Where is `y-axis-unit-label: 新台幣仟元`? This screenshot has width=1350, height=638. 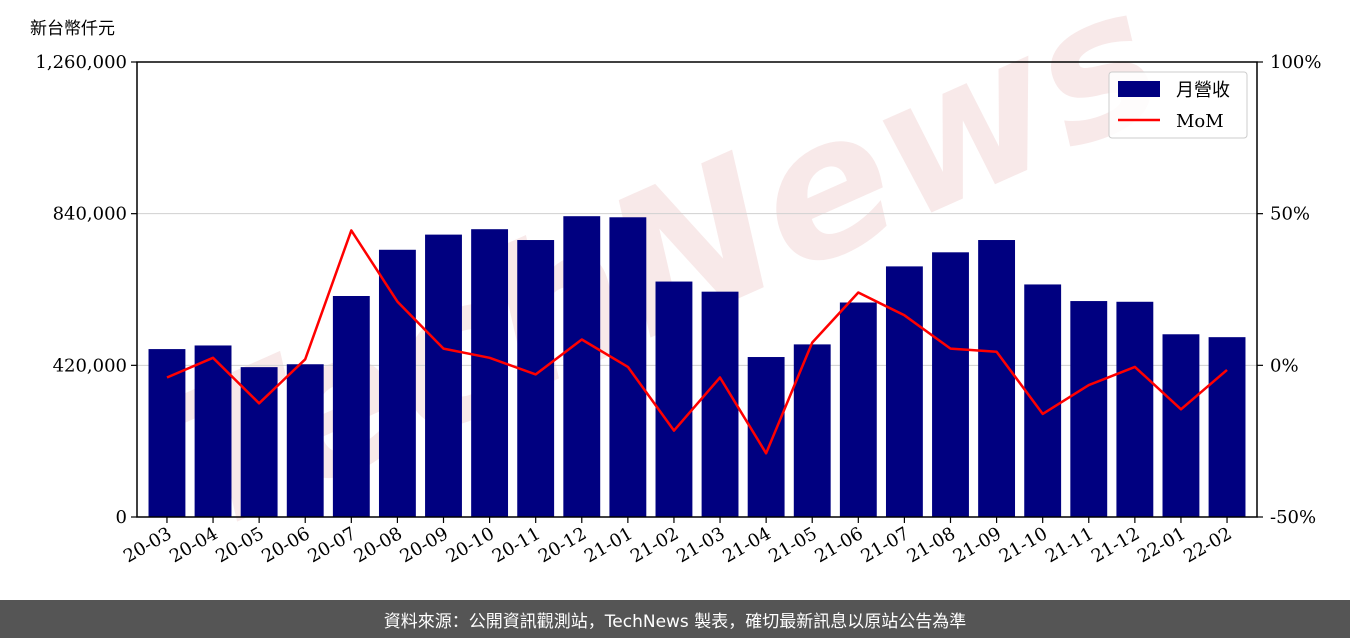
y-axis-unit-label: 新台幣仟元 is located at coordinates (72, 29).